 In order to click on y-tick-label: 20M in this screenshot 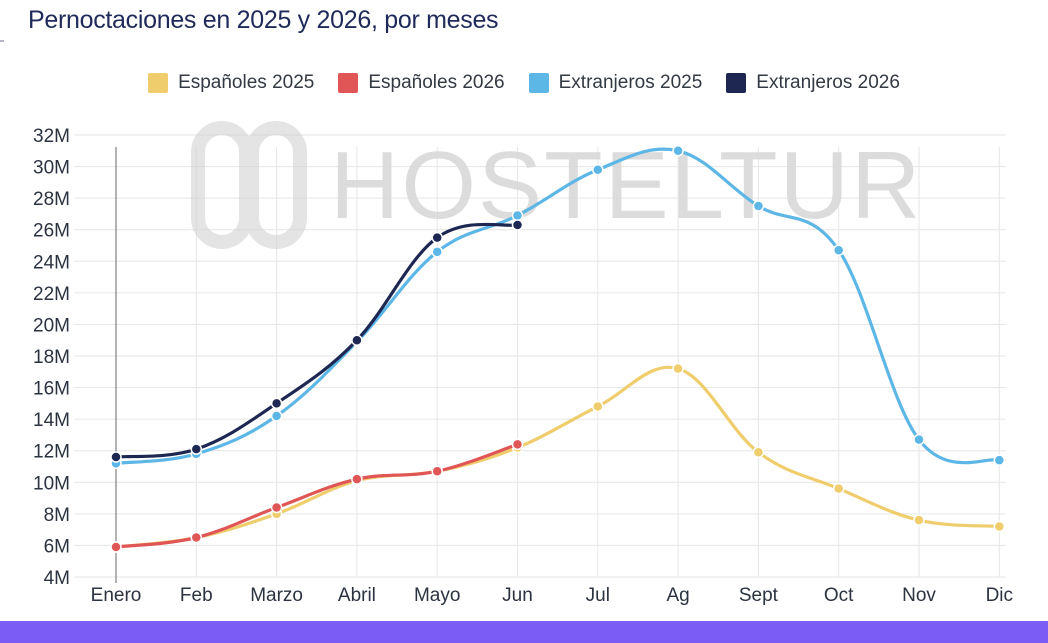, I will do `click(51, 325)`.